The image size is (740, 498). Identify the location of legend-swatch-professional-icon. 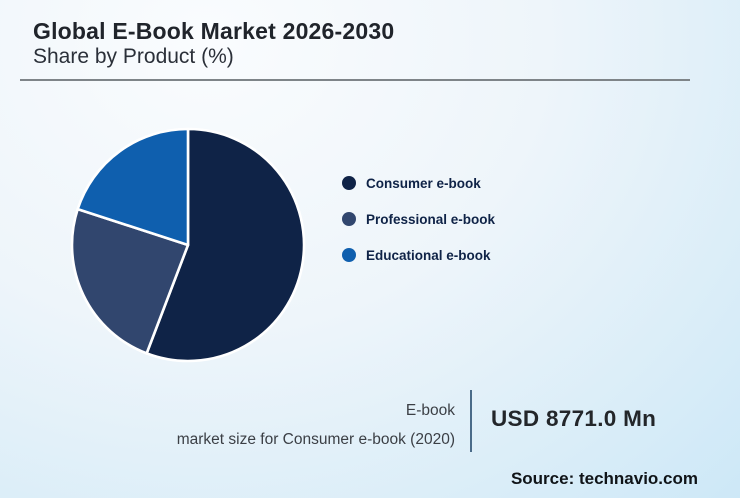
(349, 219).